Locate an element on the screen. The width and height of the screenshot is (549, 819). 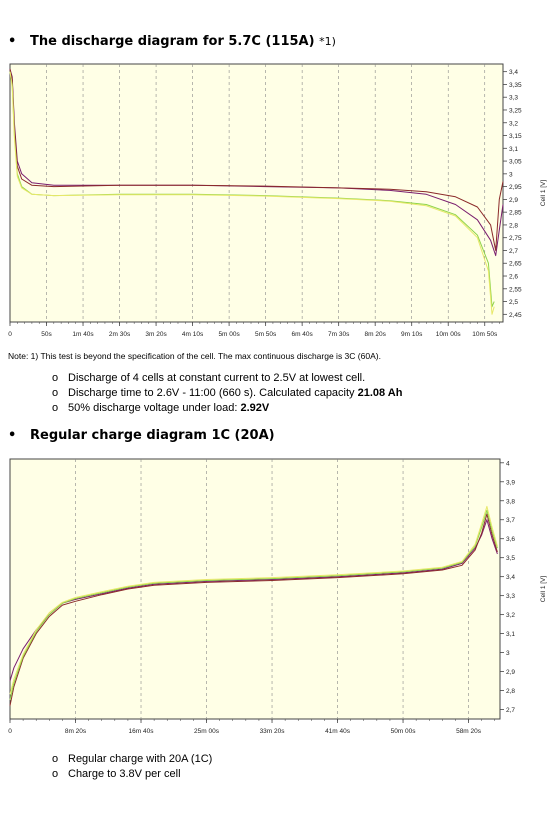
list-item: o Regular charge with 20A (1C) is located at coordinates (132, 759).